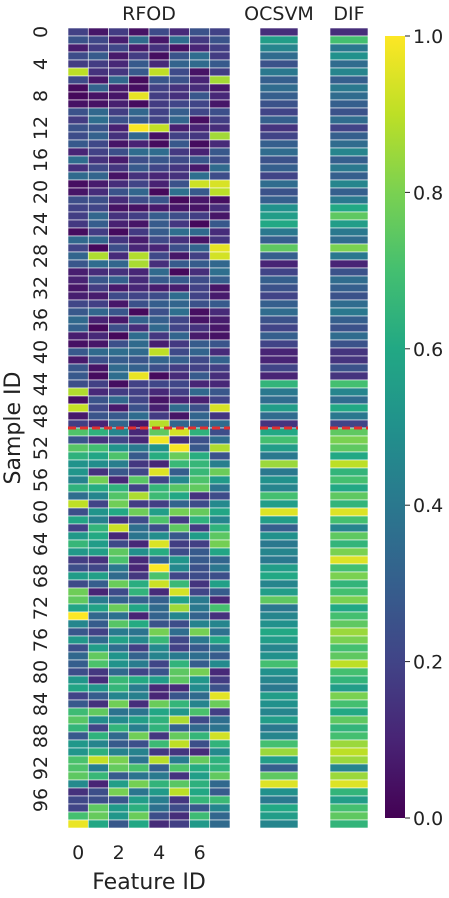 Image resolution: width=449 pixels, height=898 pixels. What do you see at coordinates (243, 14) in the screenshot?
I see `panel-titles: RFOD OCSVM DIF` at bounding box center [243, 14].